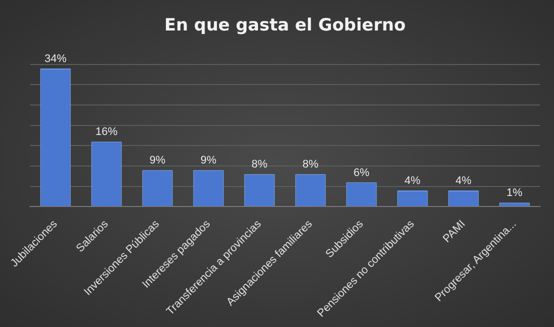 This screenshot has height=327, width=554. Describe the element at coordinates (362, 172) in the screenshot. I see `data-label: 6%` at that location.